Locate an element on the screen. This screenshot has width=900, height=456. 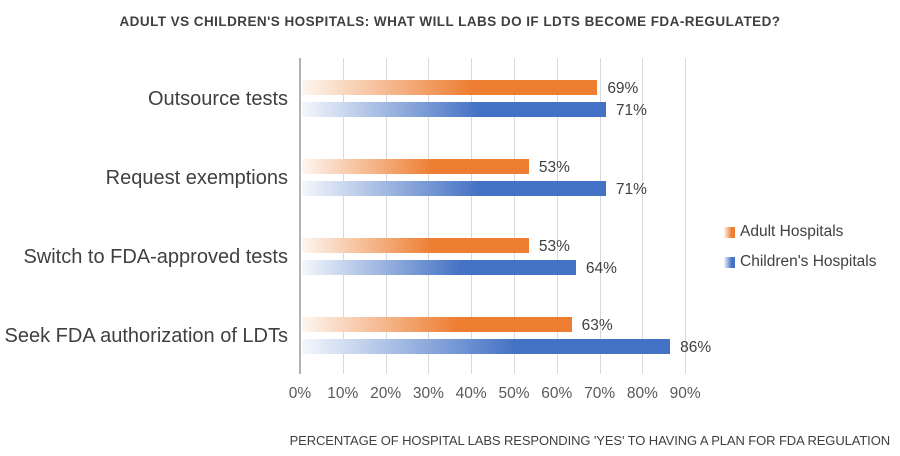
legend-label: Adult Hospitals is located at coordinates (792, 231).